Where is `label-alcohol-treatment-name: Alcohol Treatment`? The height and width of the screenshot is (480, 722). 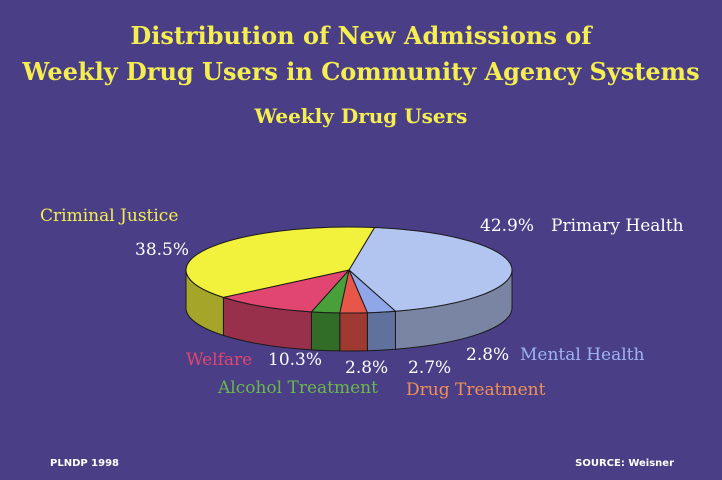
label-alcohol-treatment-name: Alcohol Treatment is located at coordinates (298, 388).